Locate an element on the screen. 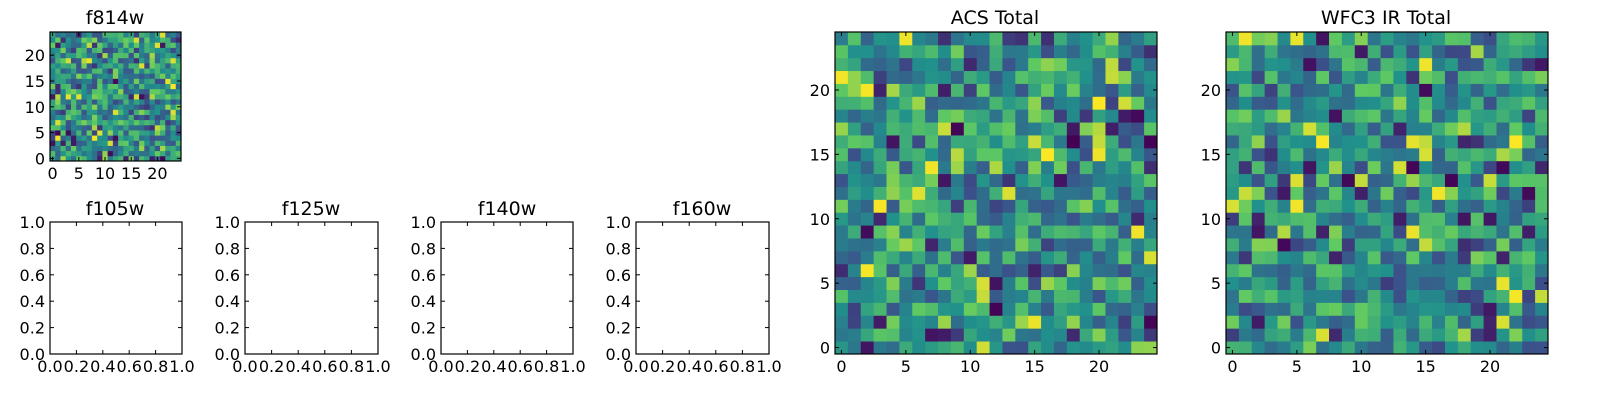  y-tick-label: 20 is located at coordinates (35, 55).